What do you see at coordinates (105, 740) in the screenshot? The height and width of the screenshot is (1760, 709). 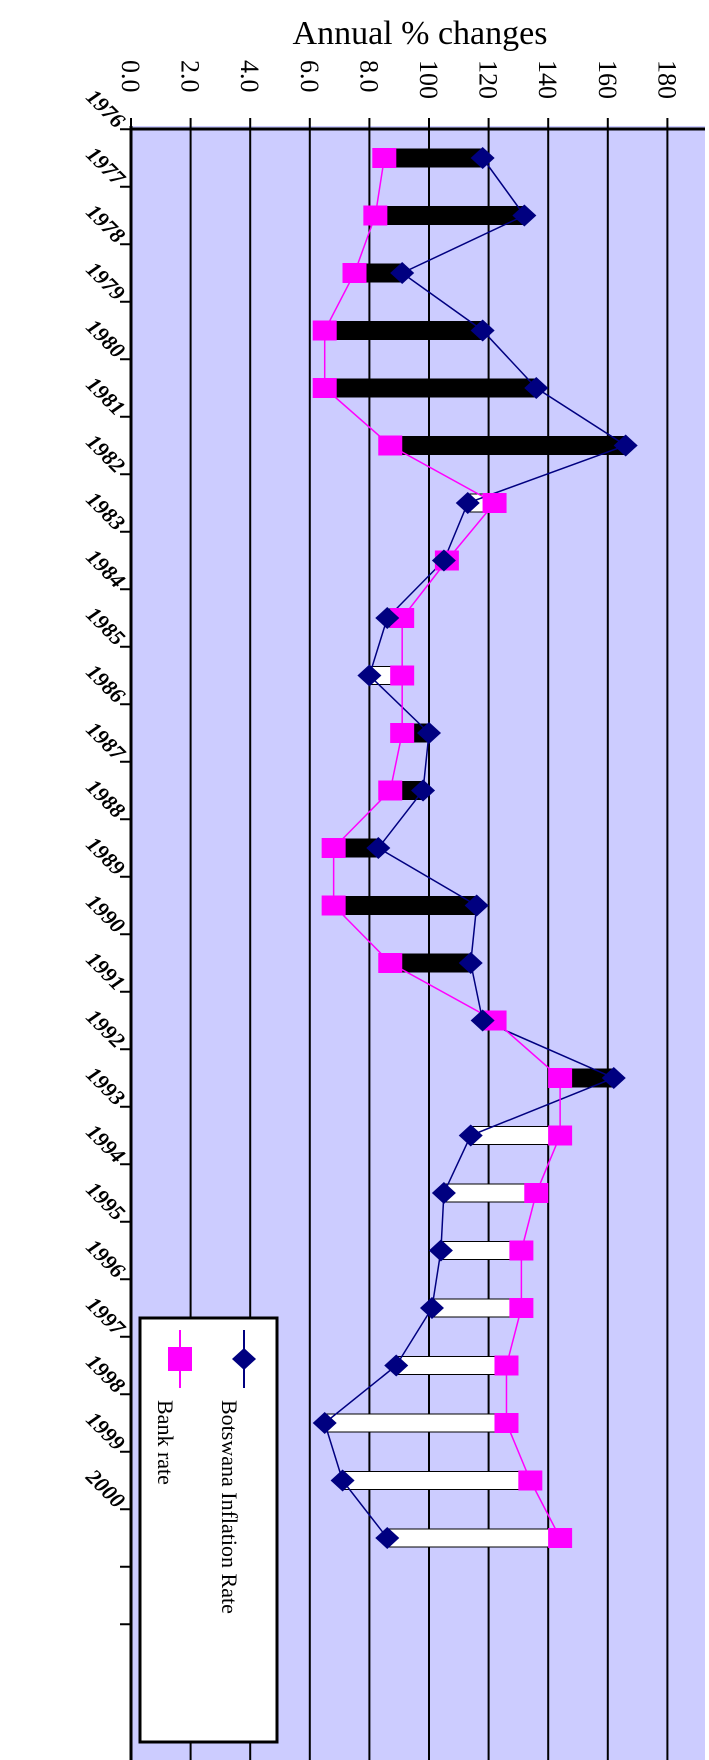 I see `category-label: 1987` at bounding box center [105, 740].